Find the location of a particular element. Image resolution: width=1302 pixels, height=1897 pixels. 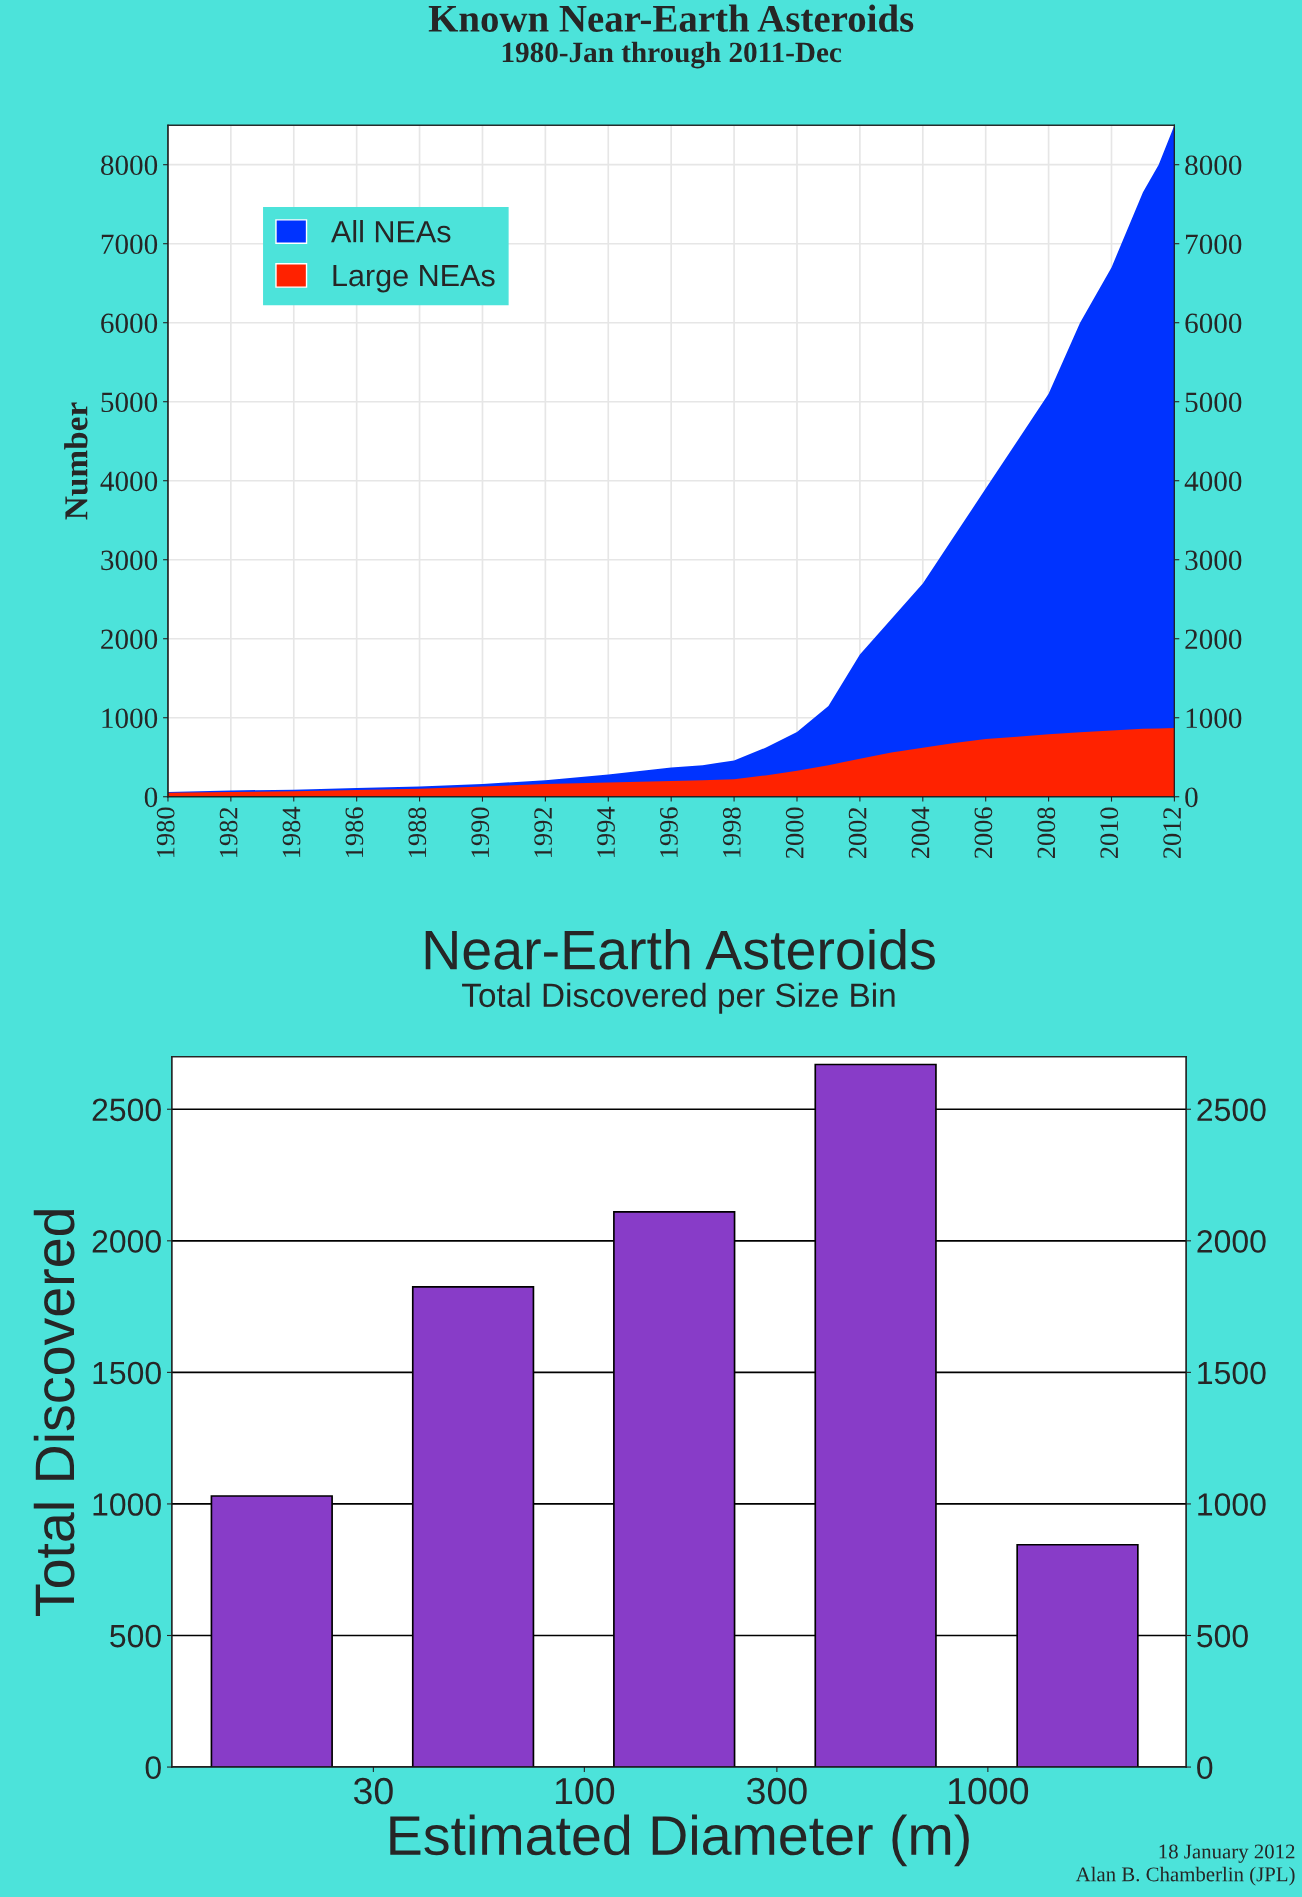

y2-tick-label: 500 is located at coordinates (1222, 1636).